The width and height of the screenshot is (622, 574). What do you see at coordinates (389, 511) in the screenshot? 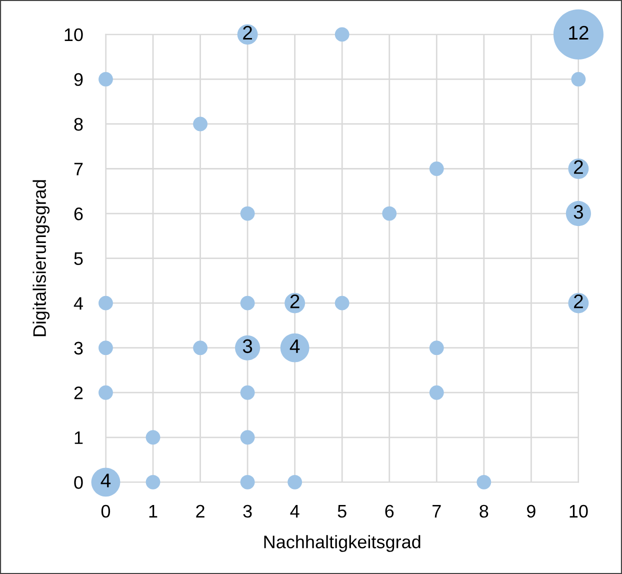
I see `x-tick-label: 6` at bounding box center [389, 511].